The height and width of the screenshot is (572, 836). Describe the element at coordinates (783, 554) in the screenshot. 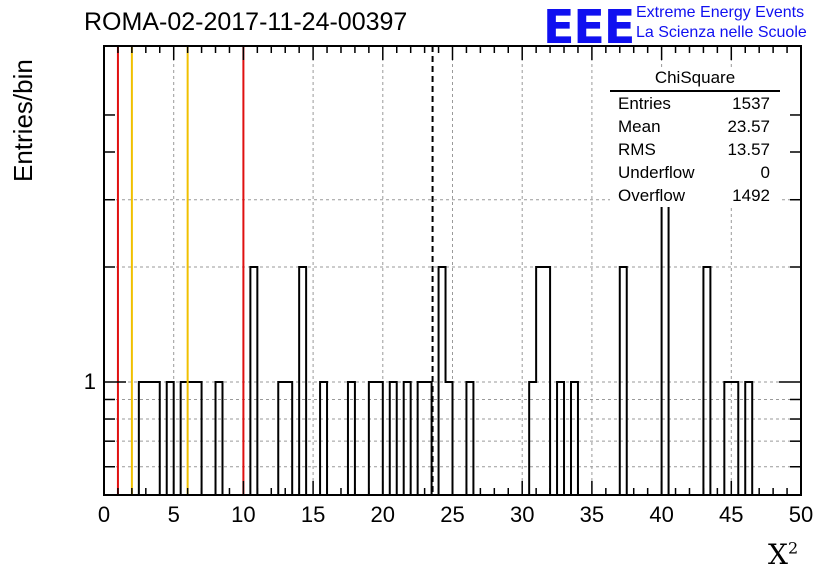

I see `x-axis-label: X2` at that location.